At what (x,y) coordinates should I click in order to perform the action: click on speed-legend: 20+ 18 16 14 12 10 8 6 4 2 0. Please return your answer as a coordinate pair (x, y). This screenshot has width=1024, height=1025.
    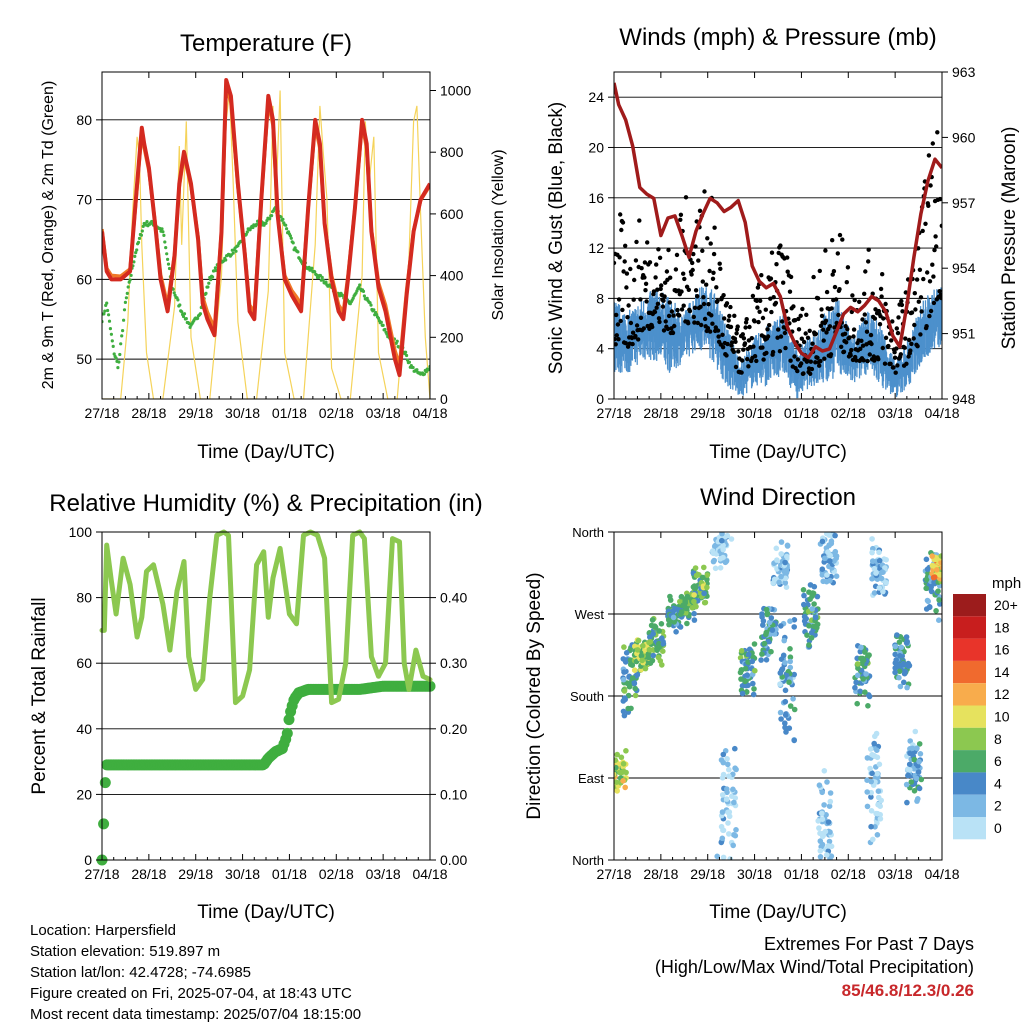
    Looking at the image, I should click on (985, 717).